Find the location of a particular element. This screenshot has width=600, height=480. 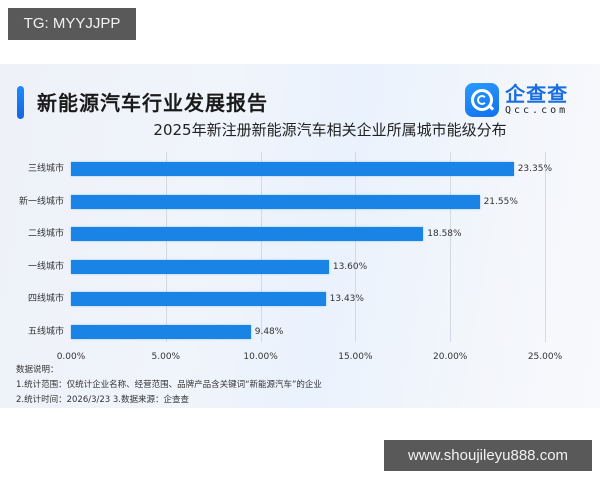

x-tick-label: 0.00% is located at coordinates (71, 357).